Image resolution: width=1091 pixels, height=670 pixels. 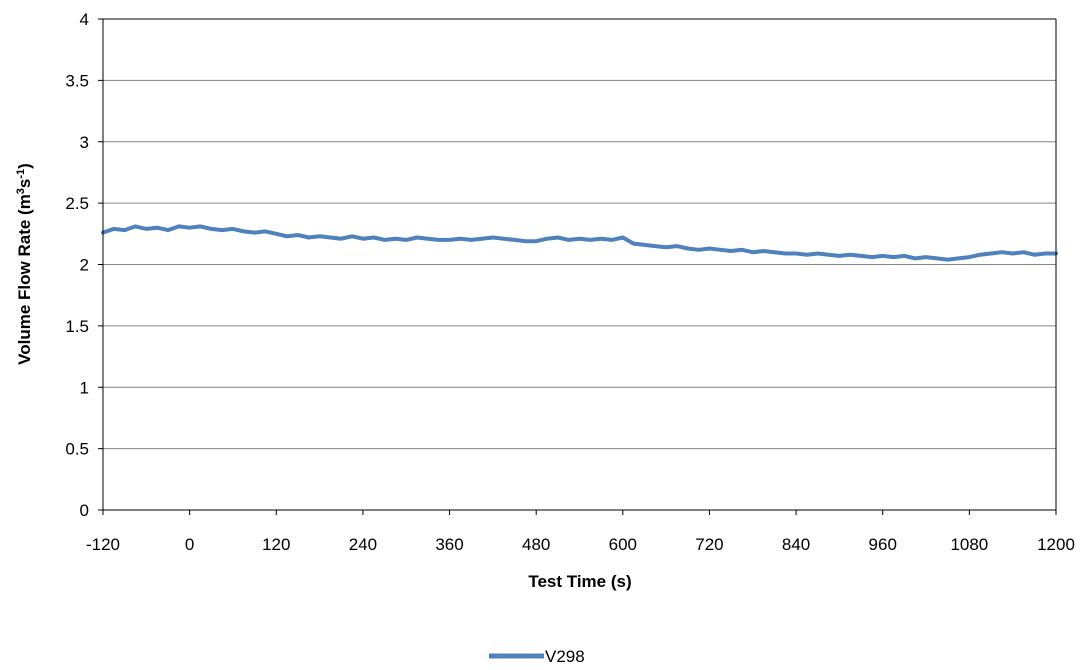 I want to click on x-tick-label: 840, so click(x=796, y=544).